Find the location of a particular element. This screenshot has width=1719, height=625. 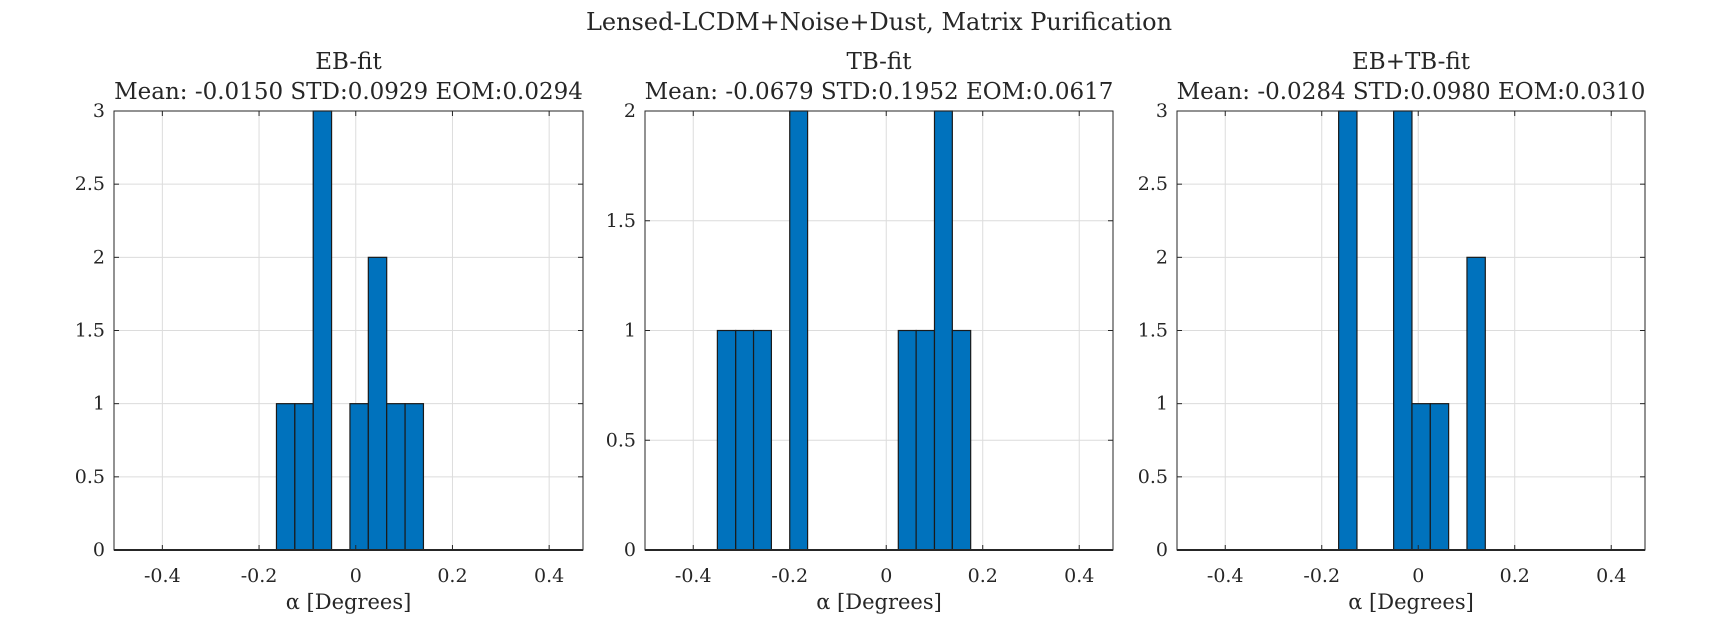

panel-stats: Mean: -0.0284 STD:0.0980 EOM:0.0310 is located at coordinates (1411, 92).